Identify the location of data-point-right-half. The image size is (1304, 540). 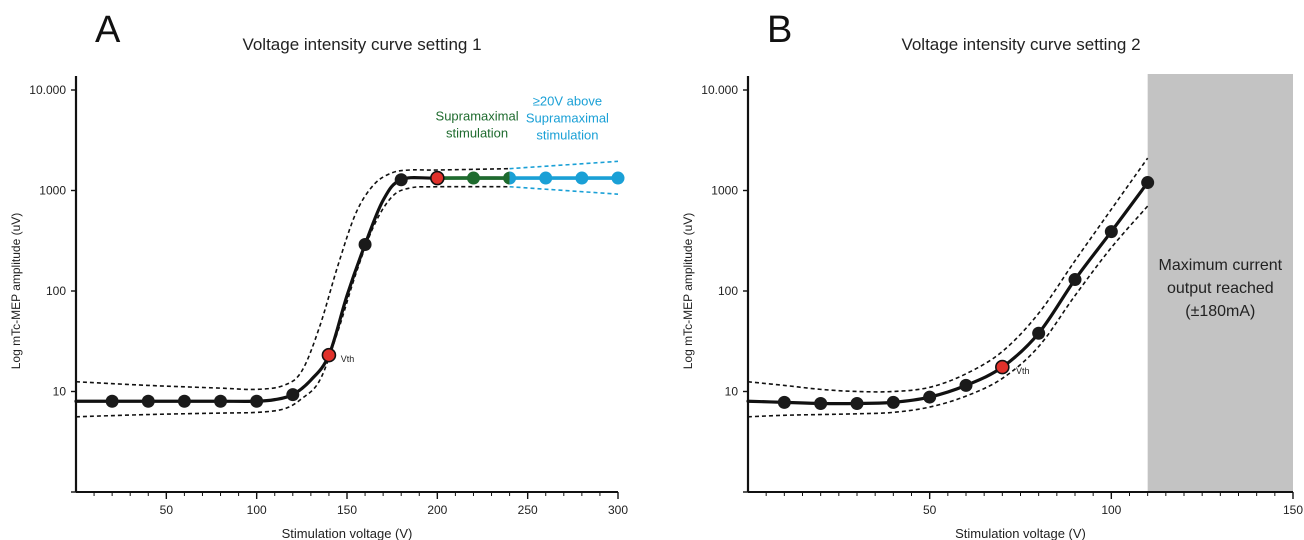
(513, 178).